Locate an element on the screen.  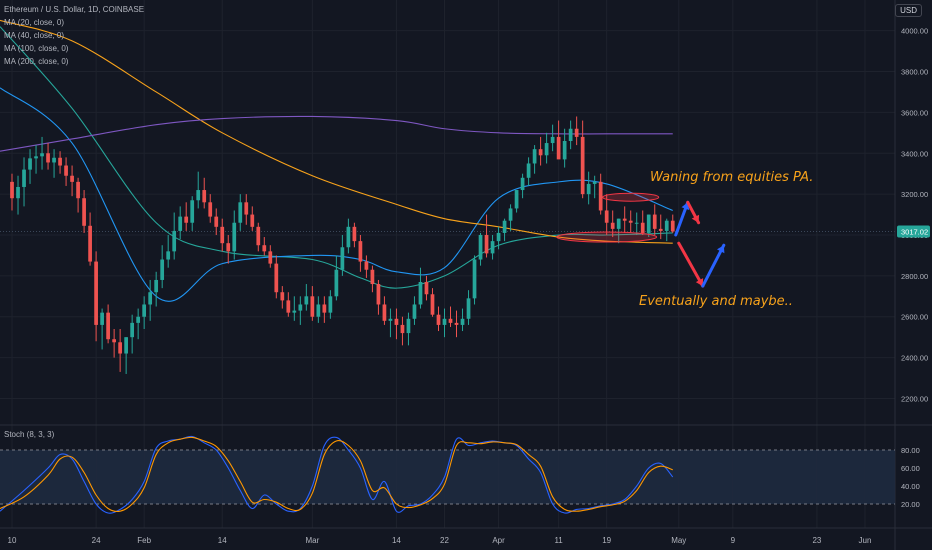
ma100-legend: MA (100, close, 0) is located at coordinates (36, 48).